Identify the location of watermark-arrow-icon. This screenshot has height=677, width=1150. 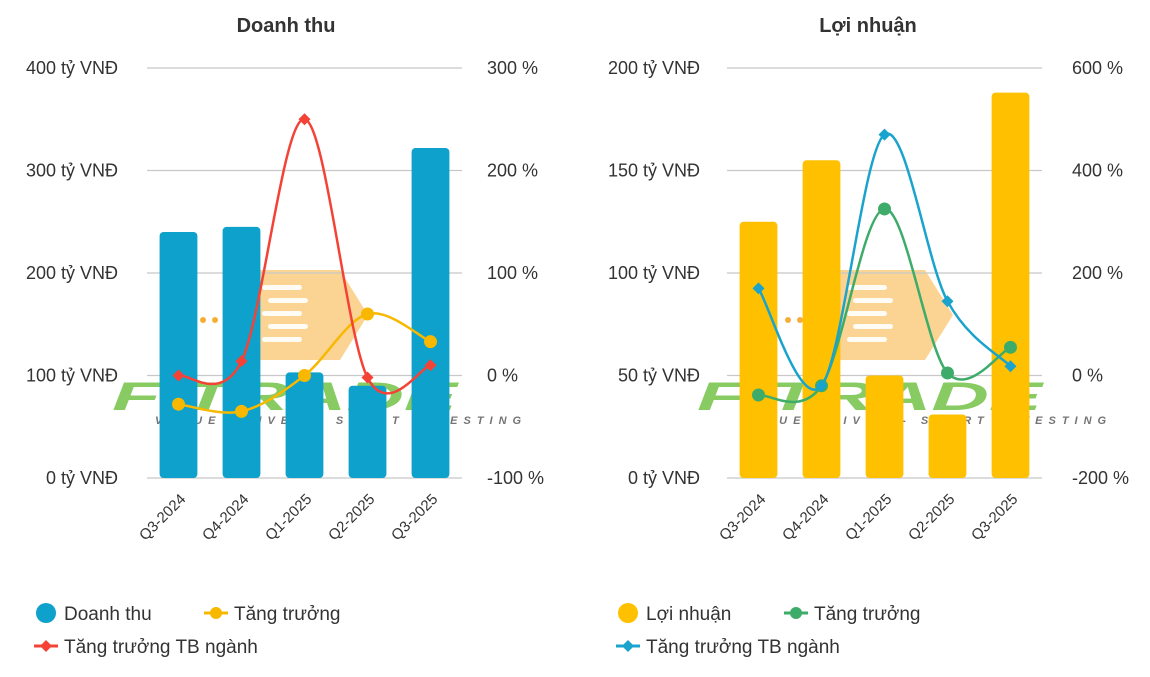
(869, 315).